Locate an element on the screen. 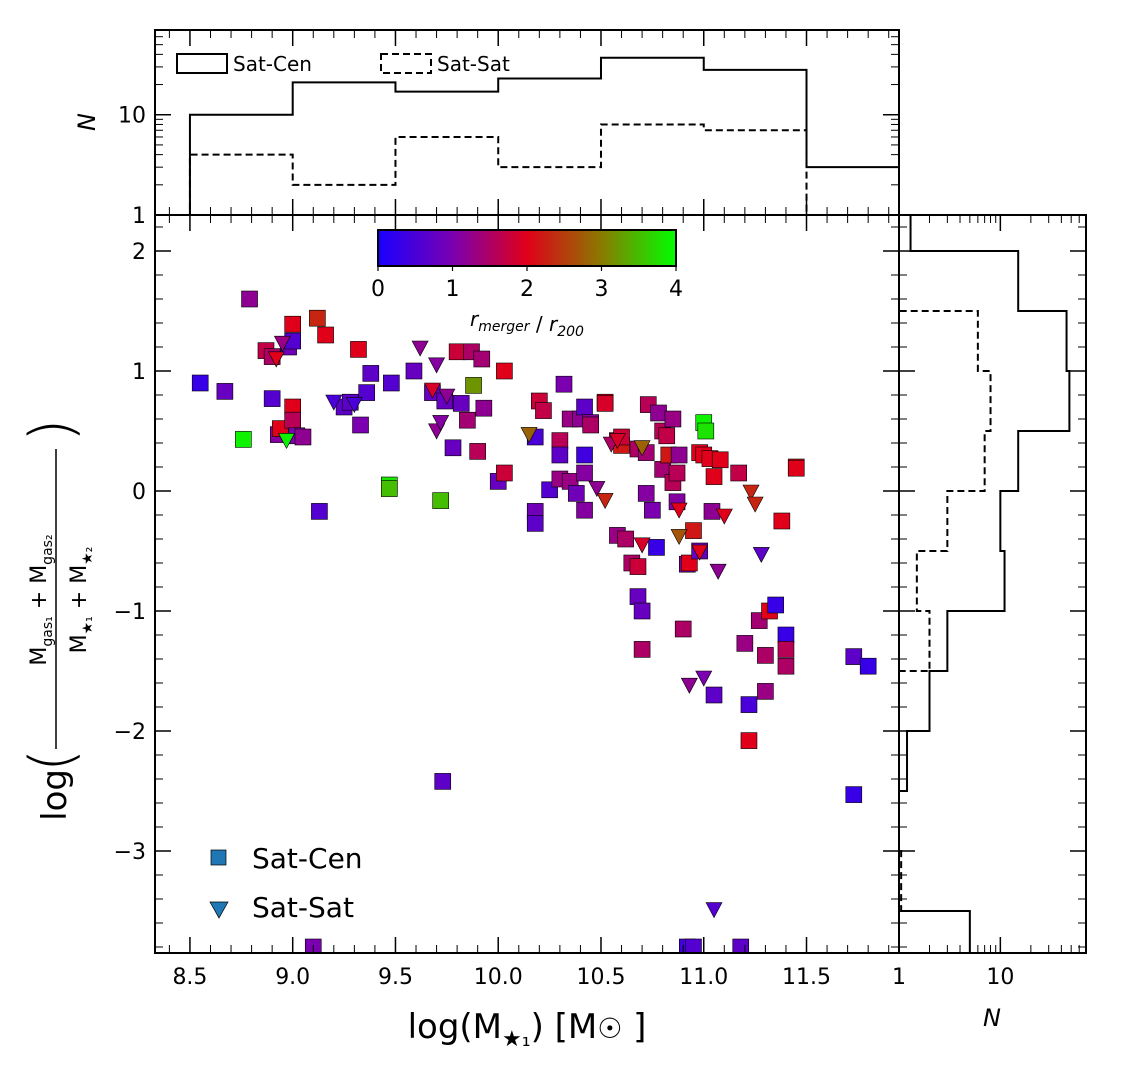 The height and width of the screenshot is (1068, 1126). top-hist-sat-cen is located at coordinates (543, 135).